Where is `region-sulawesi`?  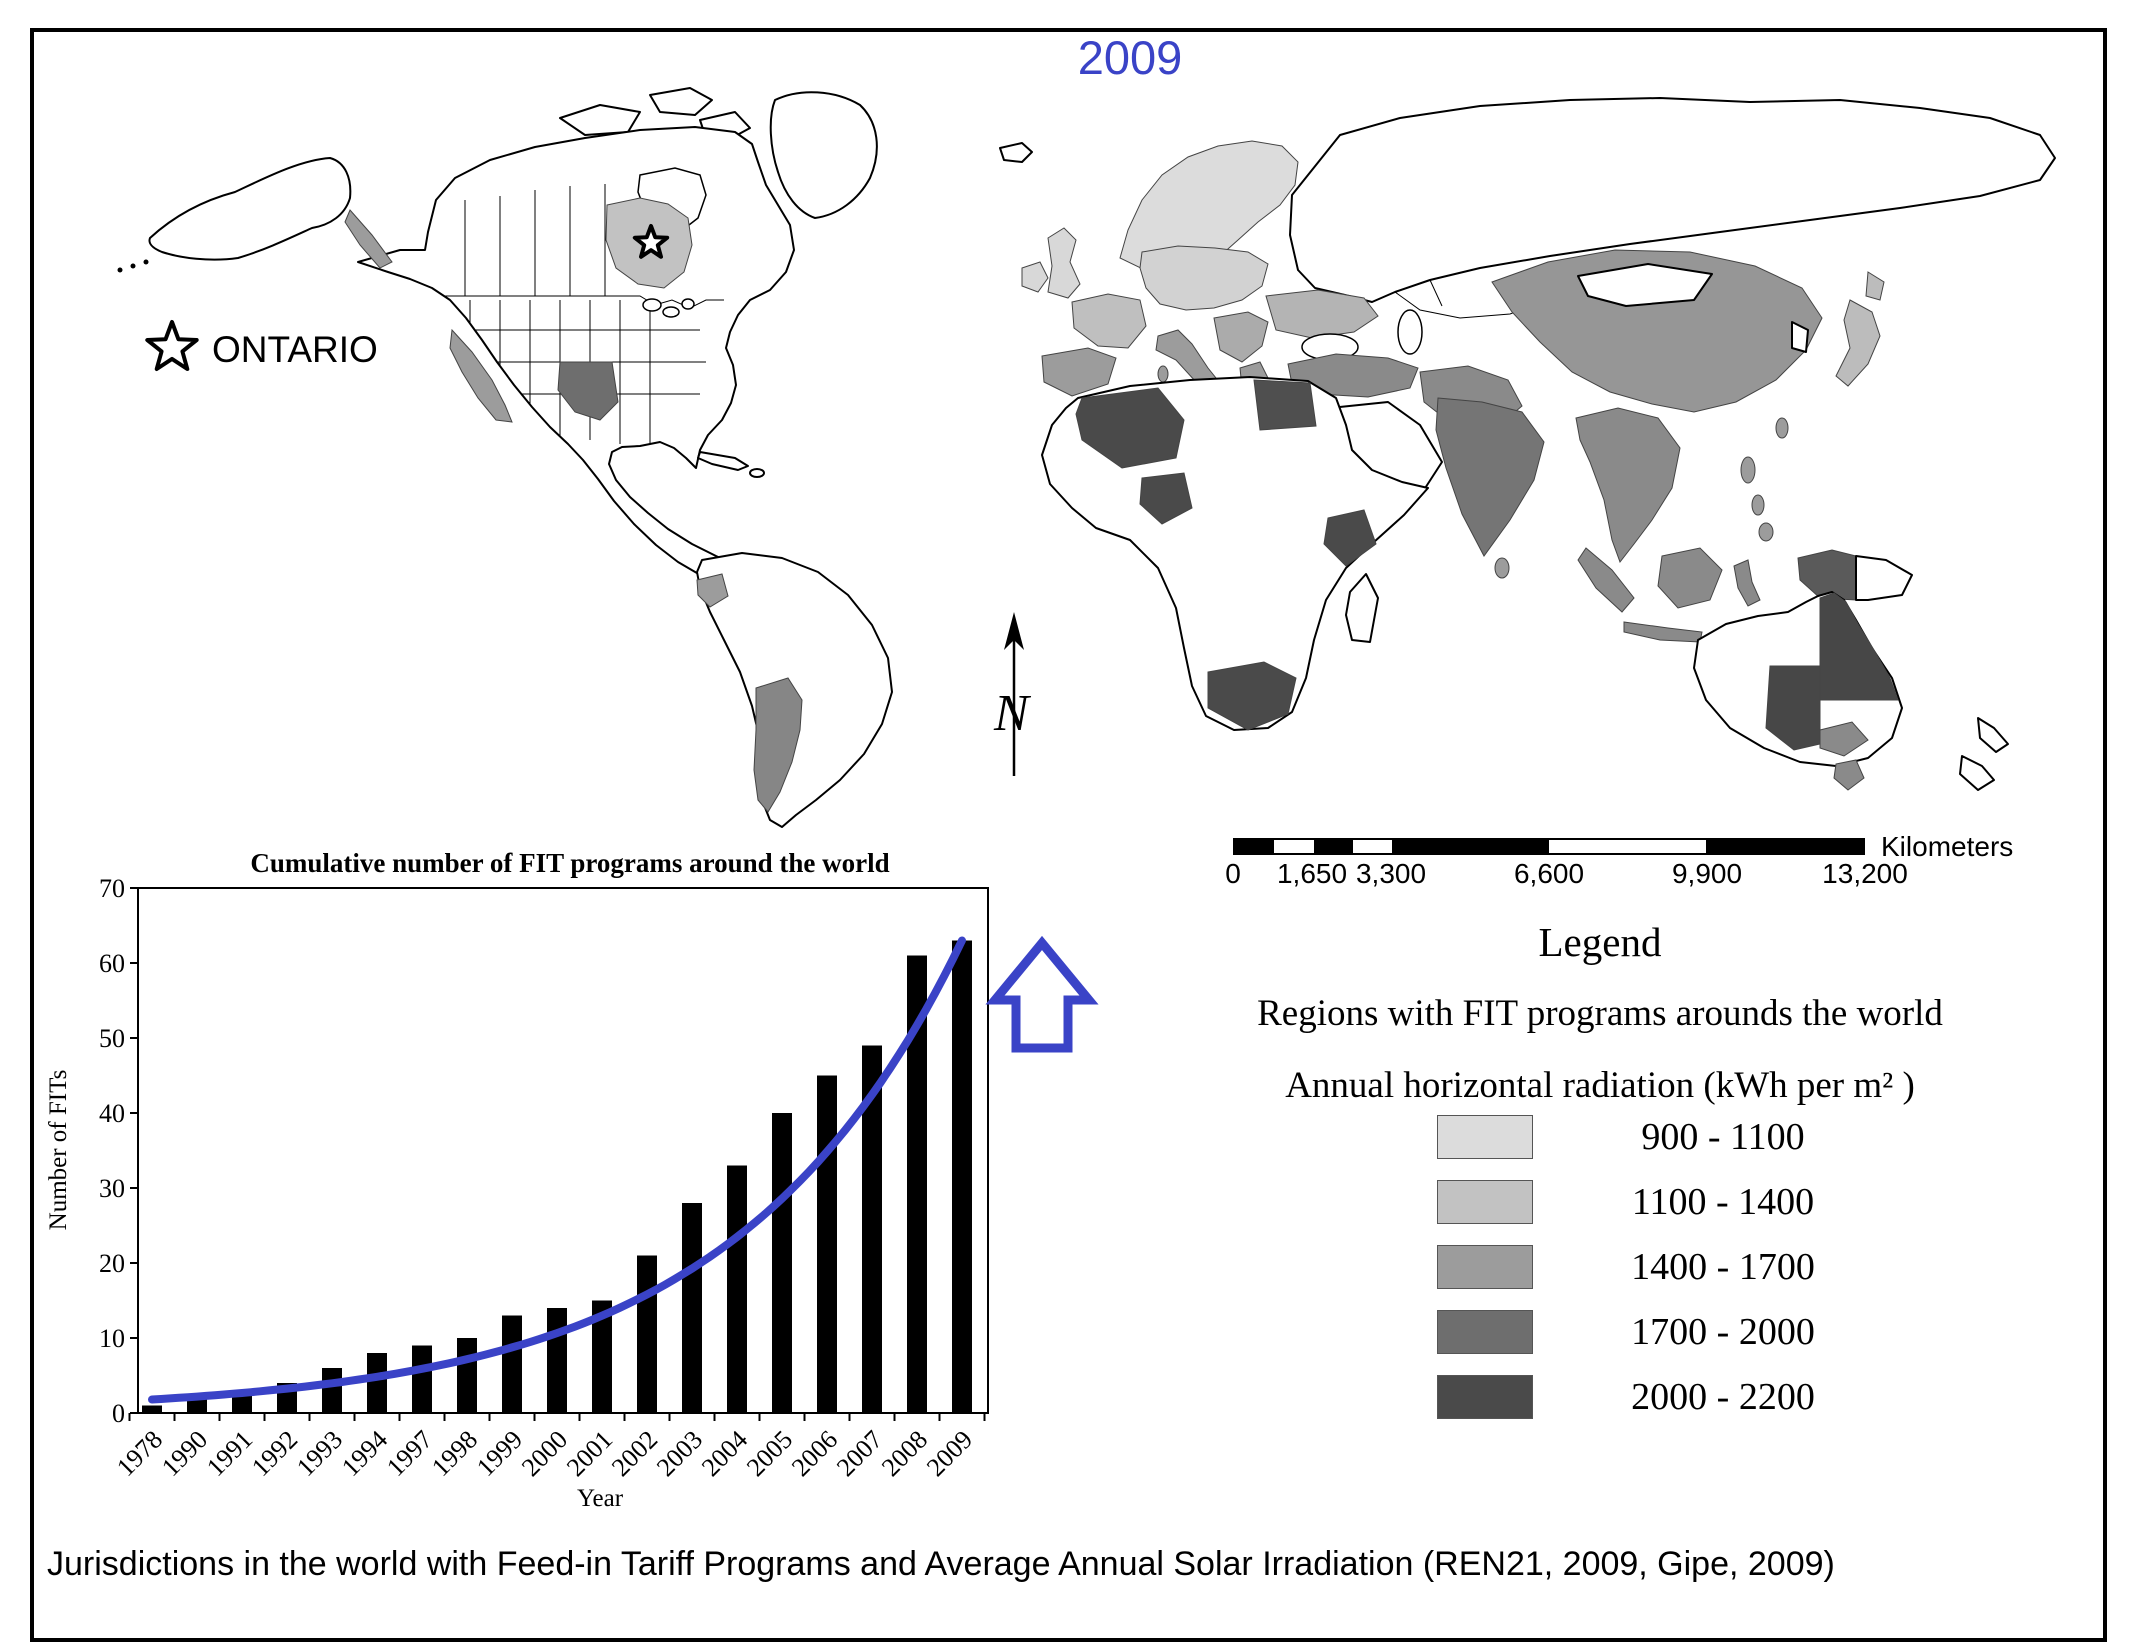
region-sulawesi is located at coordinates (1747, 583).